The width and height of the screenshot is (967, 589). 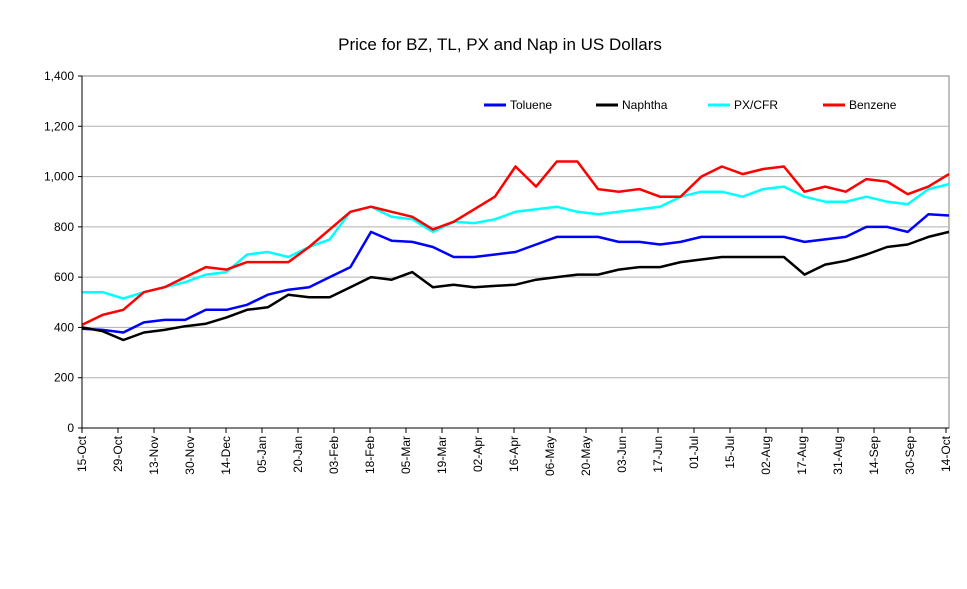 I want to click on x-tick-label: 05-Mar, so click(x=406, y=455).